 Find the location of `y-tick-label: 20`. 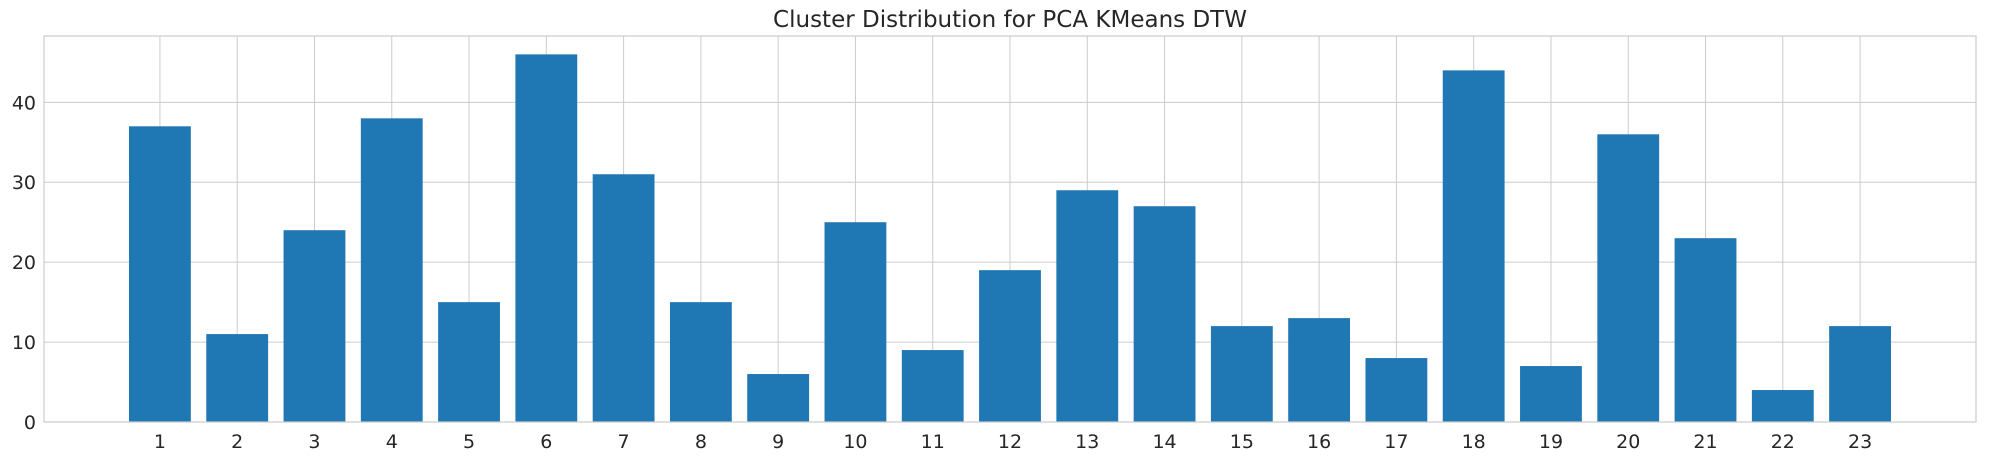

y-tick-label: 20 is located at coordinates (24, 263).